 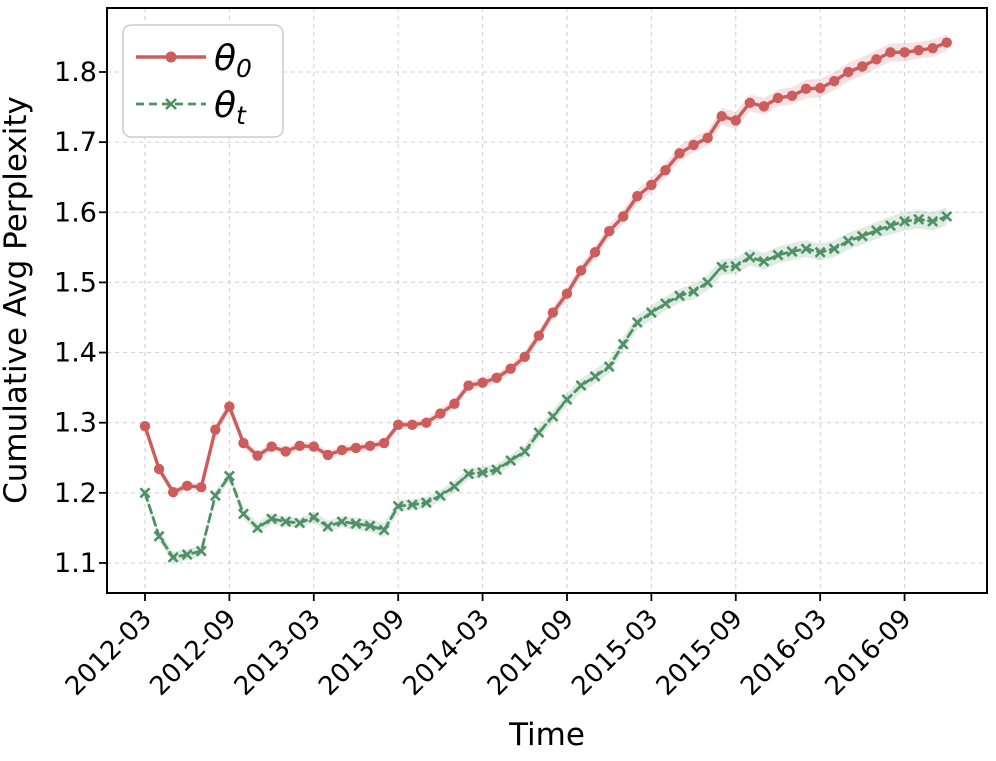 What do you see at coordinates (75, 353) in the screenshot?
I see `y-tick-label: 1.4` at bounding box center [75, 353].